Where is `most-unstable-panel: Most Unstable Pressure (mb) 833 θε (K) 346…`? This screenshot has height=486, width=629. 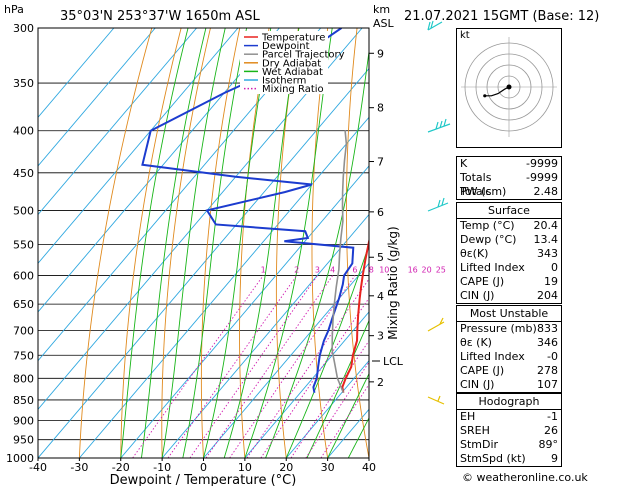 most-unstable-panel: Most Unstable Pressure (mb) 833 θε (K) 346… is located at coordinates (509, 349).